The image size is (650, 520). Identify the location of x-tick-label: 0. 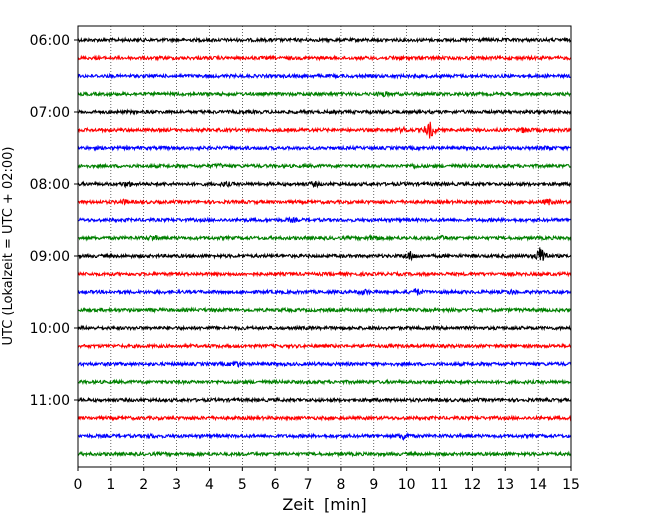
(78, 485).